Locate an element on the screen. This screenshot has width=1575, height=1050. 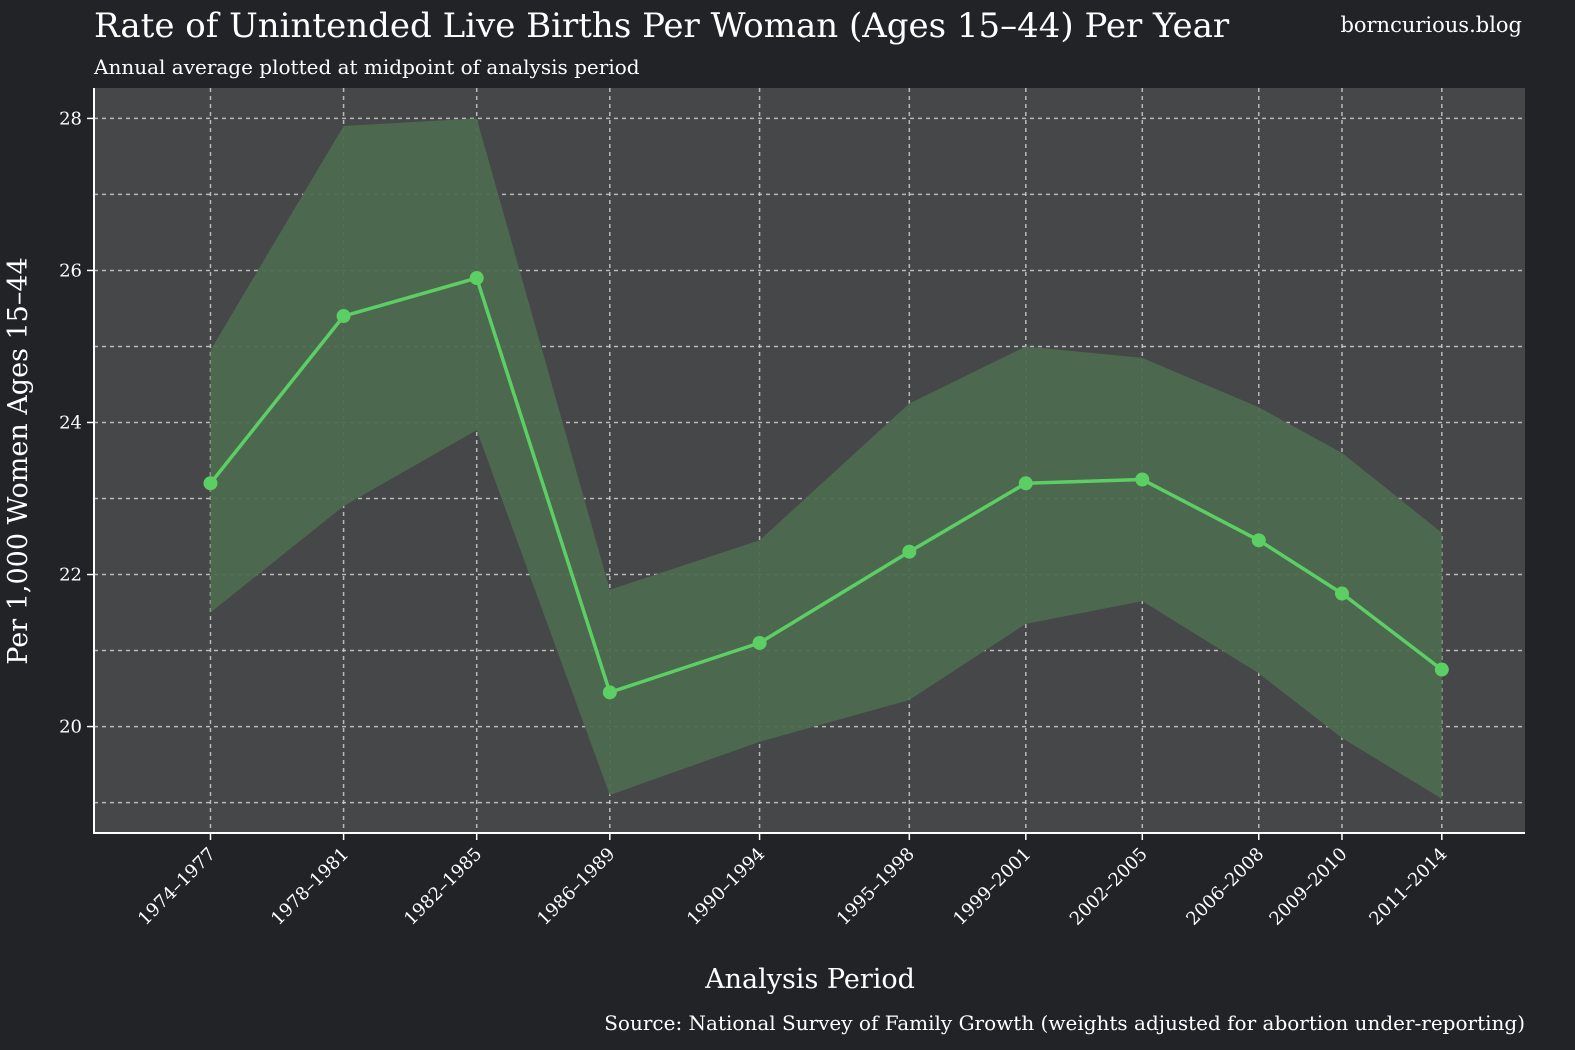
y-tick-label-20: 20 is located at coordinates (70, 727).